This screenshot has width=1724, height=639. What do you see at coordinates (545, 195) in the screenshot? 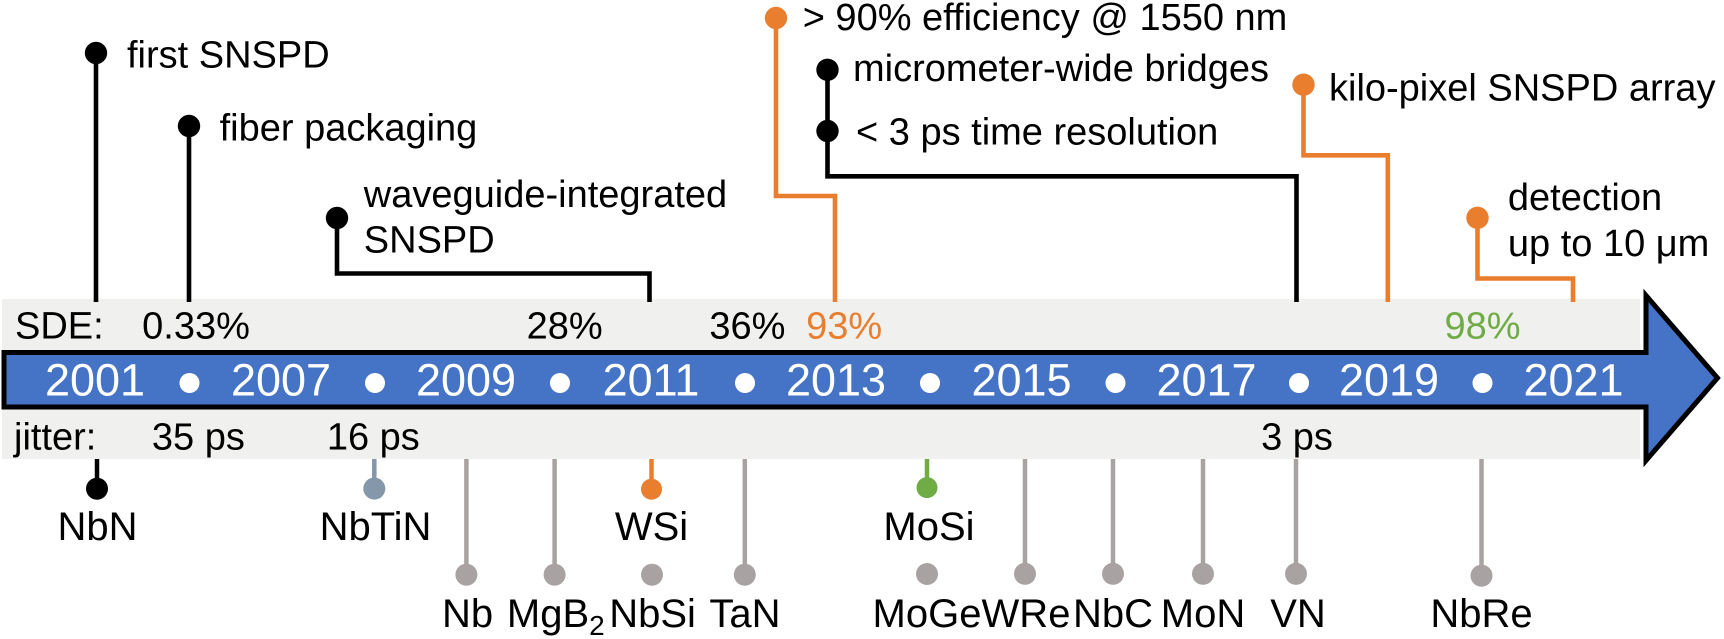
I see `svg-text: waveguide-integrated` at bounding box center [545, 195].